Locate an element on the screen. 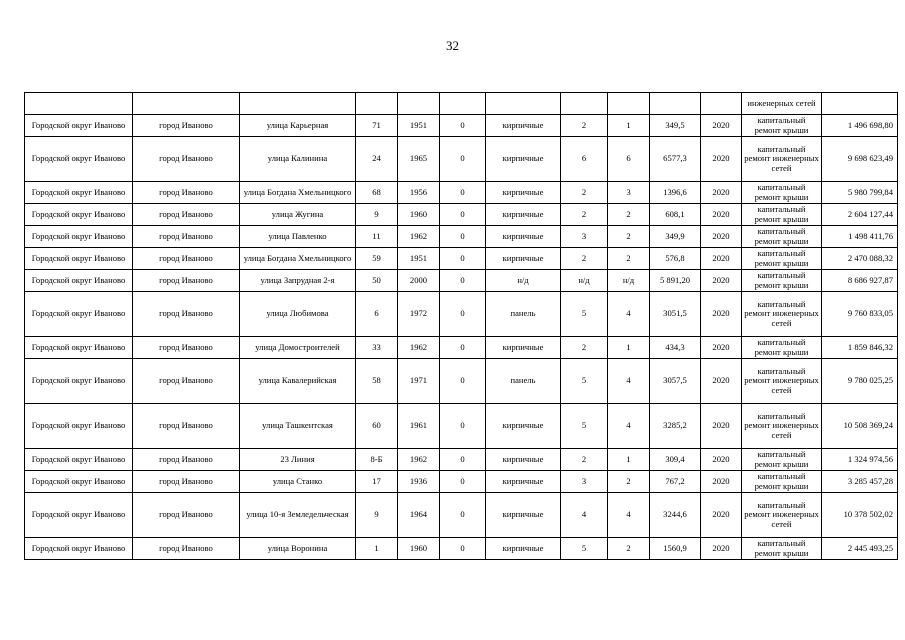 This screenshot has height=640, width=905. cell-house-number: 59 is located at coordinates (376, 258).